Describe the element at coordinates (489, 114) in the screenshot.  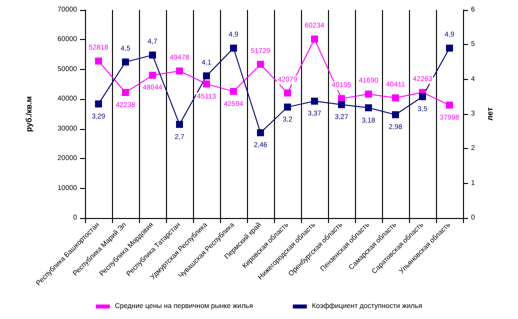
I see `y2-axis-title: лет` at that location.